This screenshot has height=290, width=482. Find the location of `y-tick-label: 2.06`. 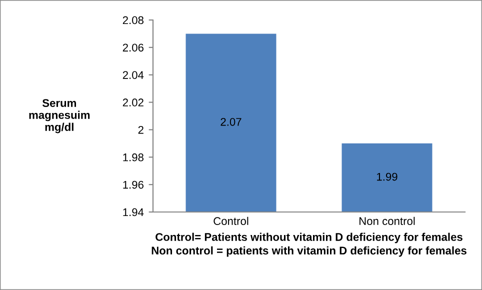

y-tick-label: 2.06 is located at coordinates (133, 48).